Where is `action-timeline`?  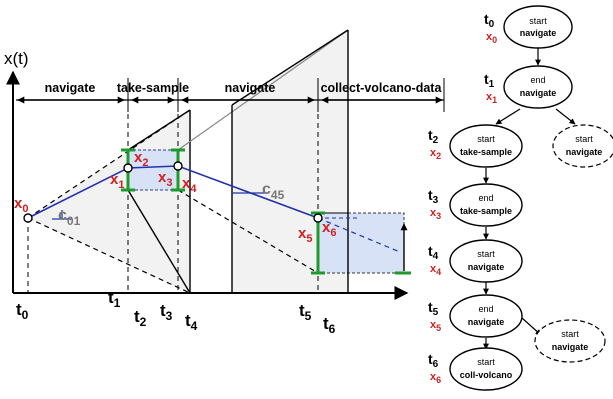
action-timeline is located at coordinates (228, 95).